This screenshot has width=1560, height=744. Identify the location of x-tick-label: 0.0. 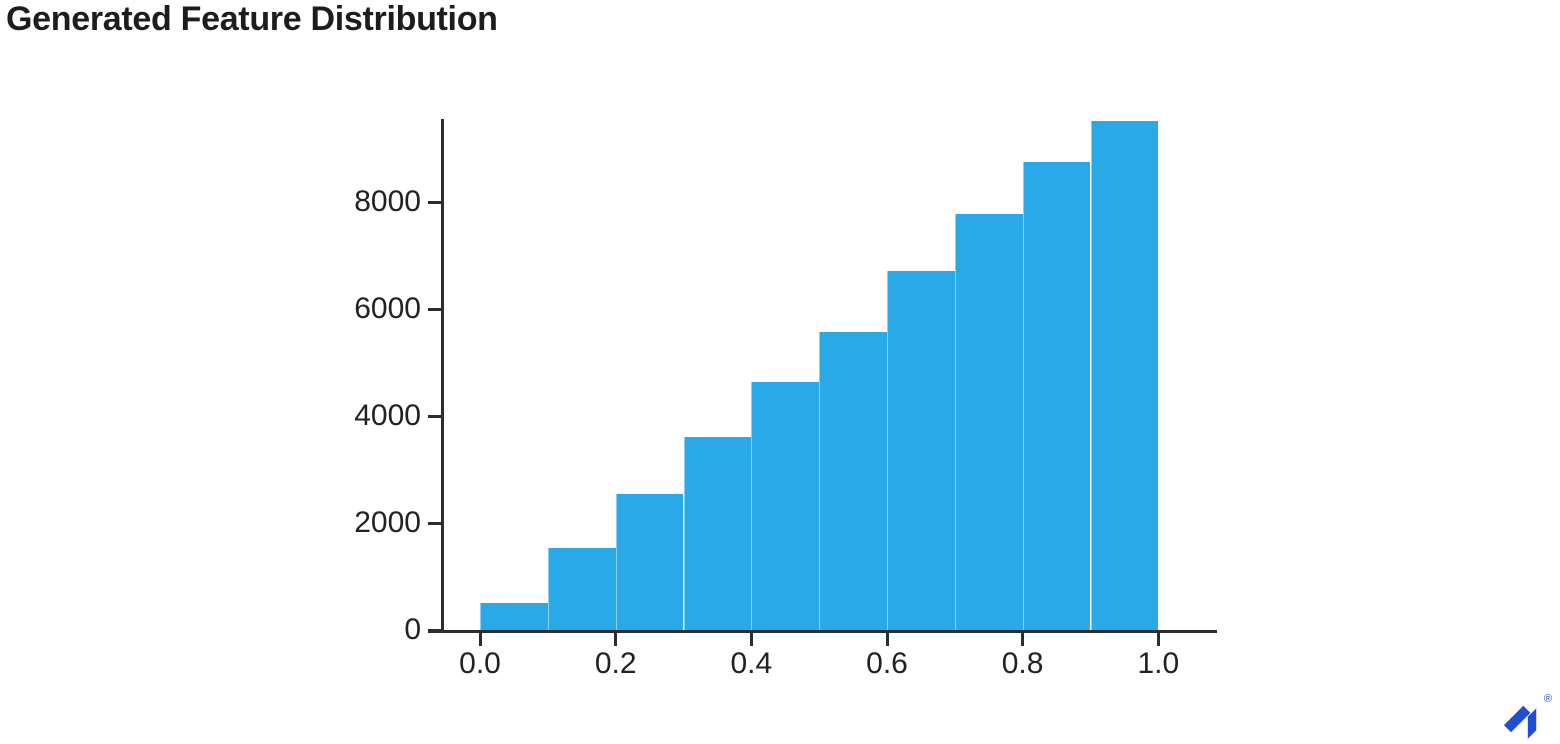
(480, 663).